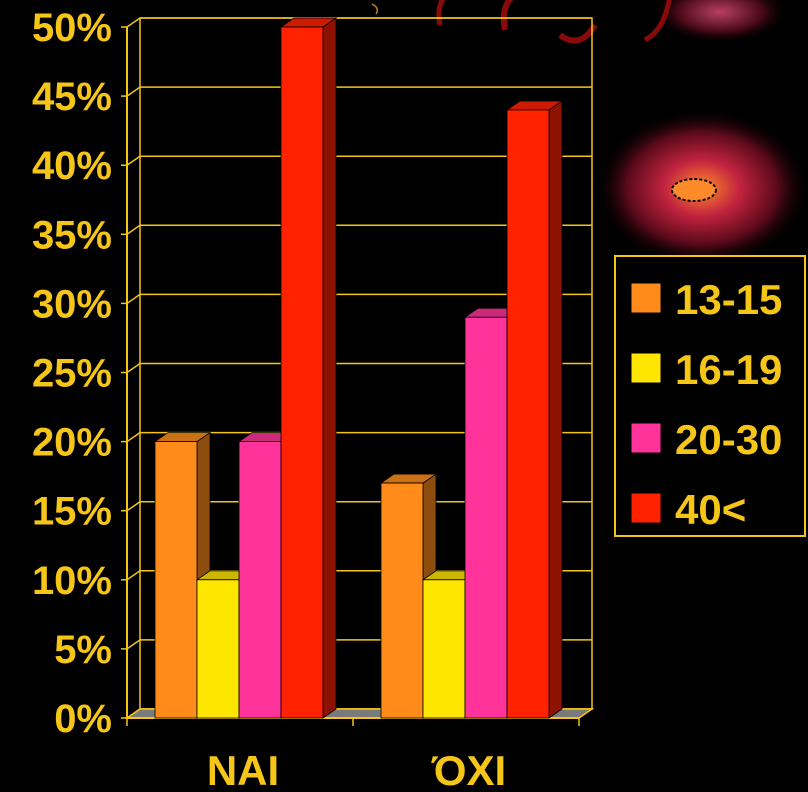  I want to click on x-category-label: ΌΧΙ, so click(468, 769).